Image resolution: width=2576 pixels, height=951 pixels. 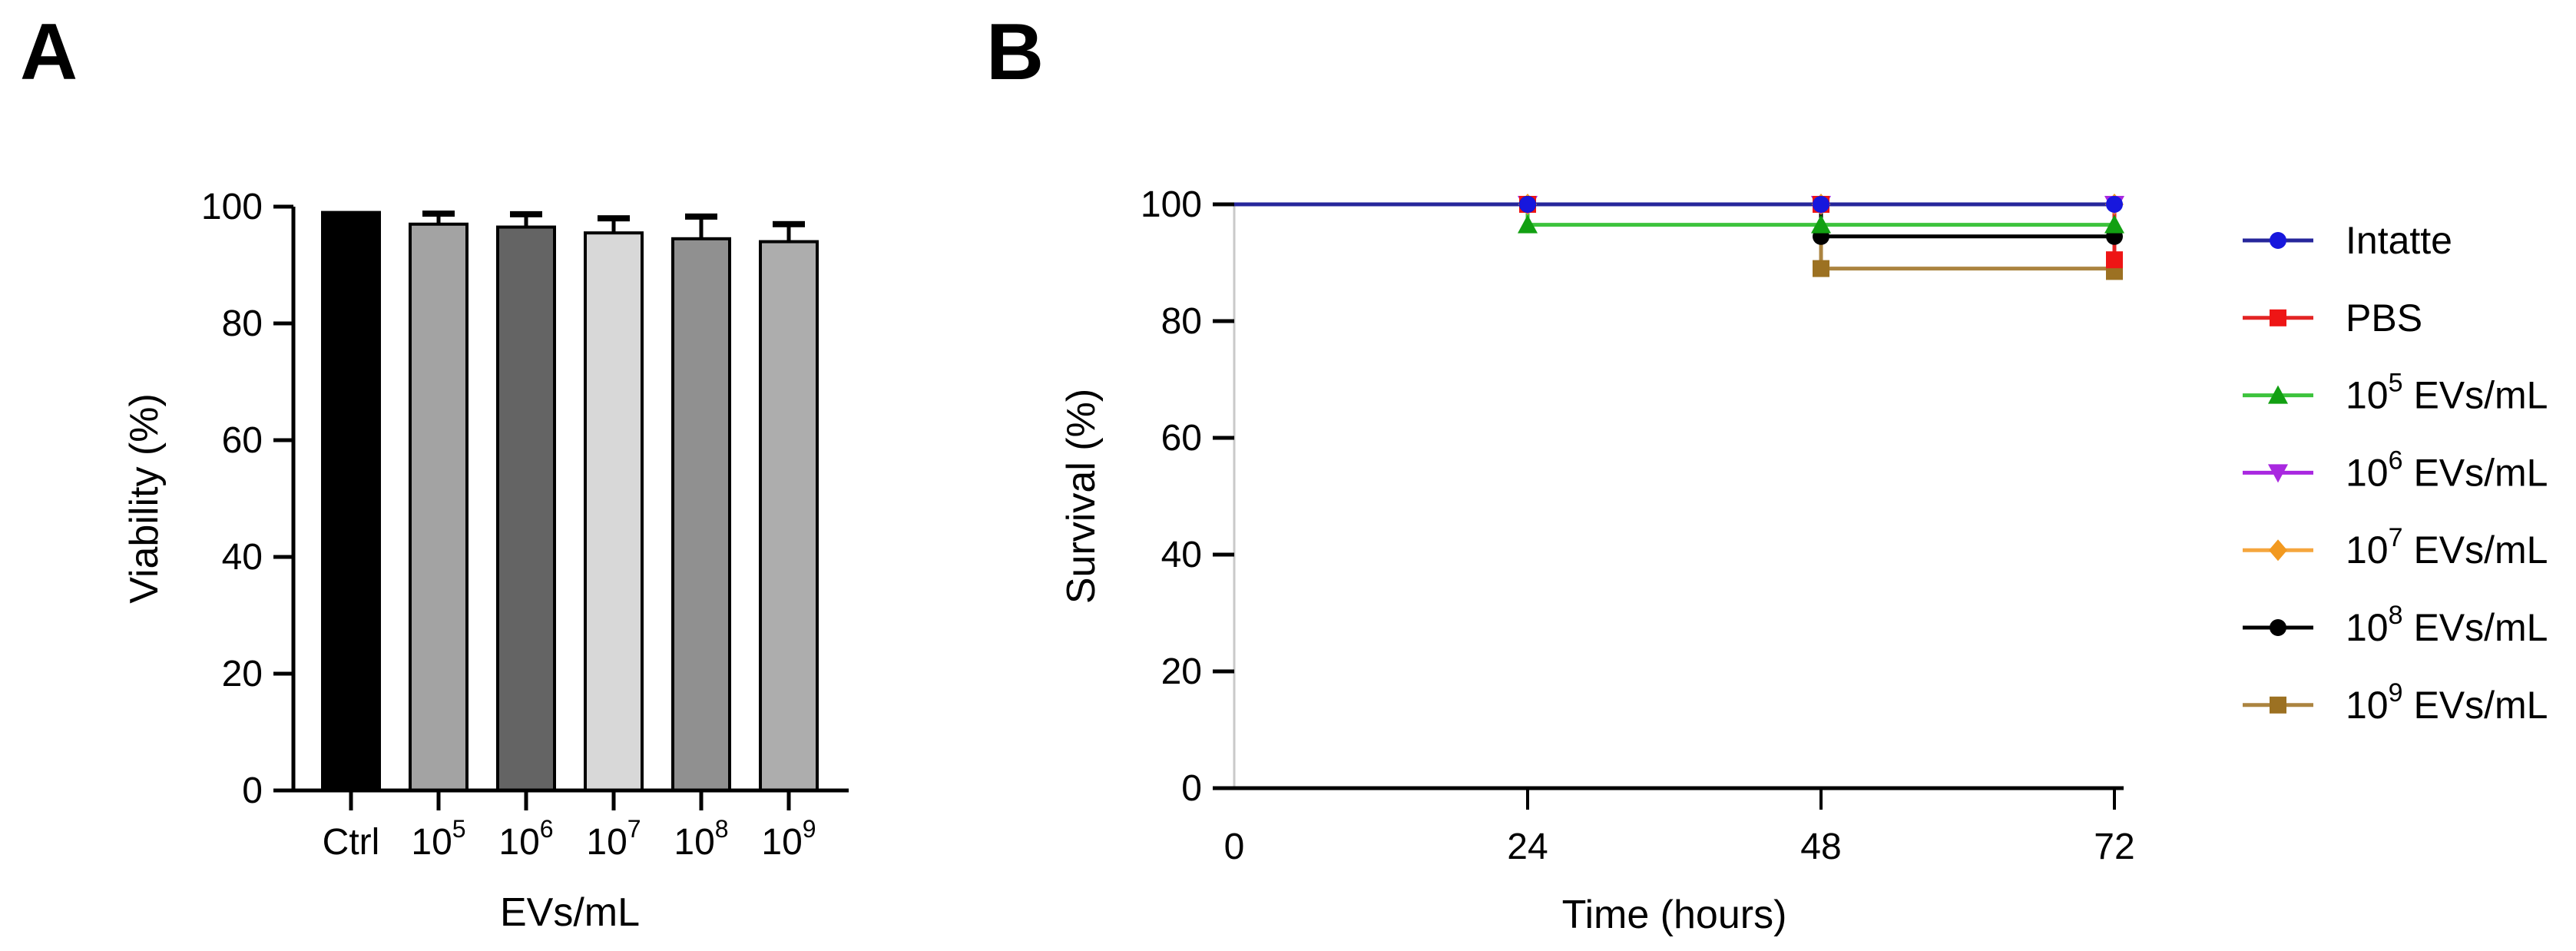 I want to click on legend-label: 108 EVs/mL, so click(x=2447, y=625).